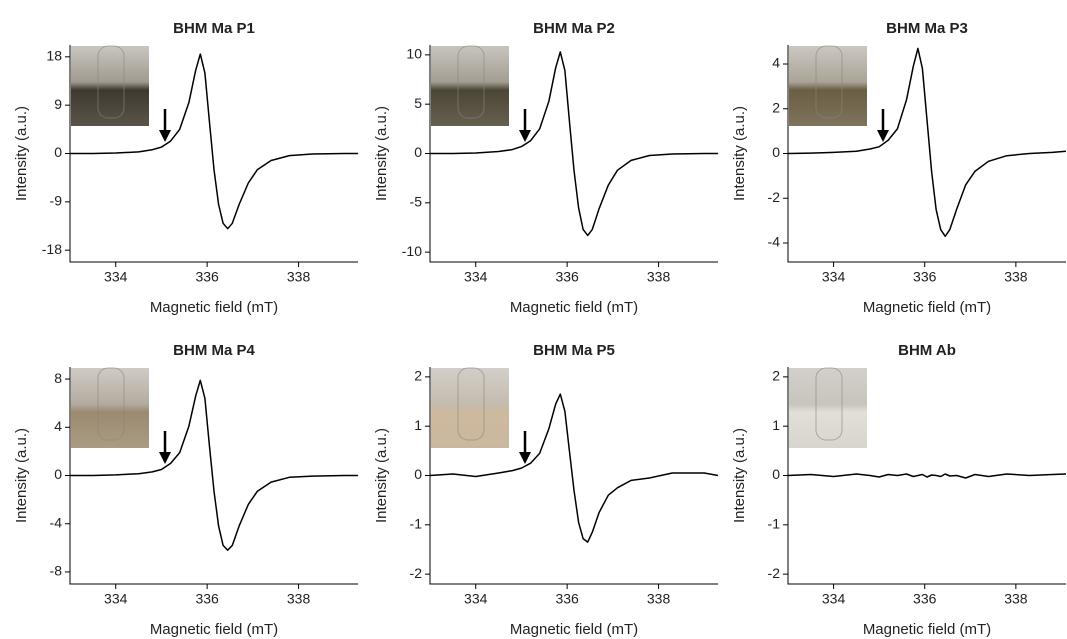  Describe the element at coordinates (214, 350) in the screenshot. I see `chart-title: BHM Ma P4` at that location.